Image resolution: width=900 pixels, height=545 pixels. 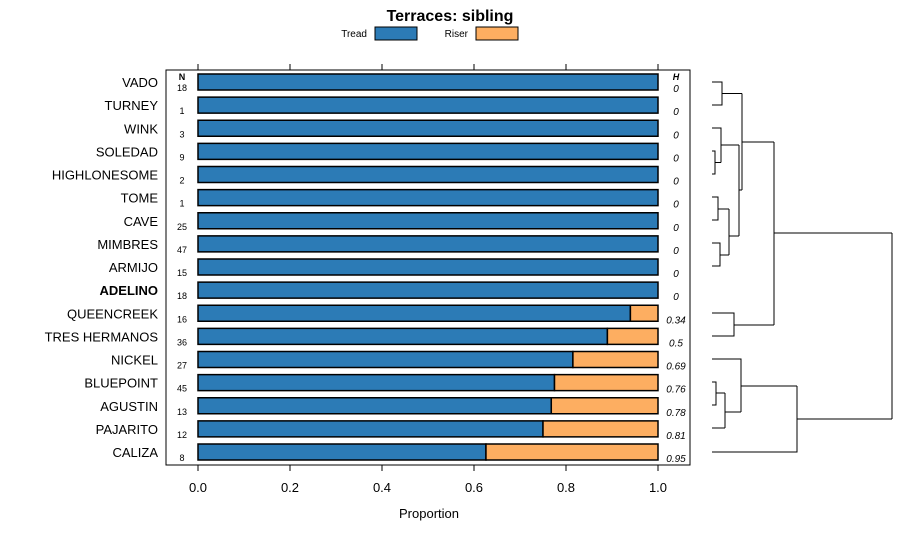 I want to click on category-label: CALIZA, so click(x=135, y=452).